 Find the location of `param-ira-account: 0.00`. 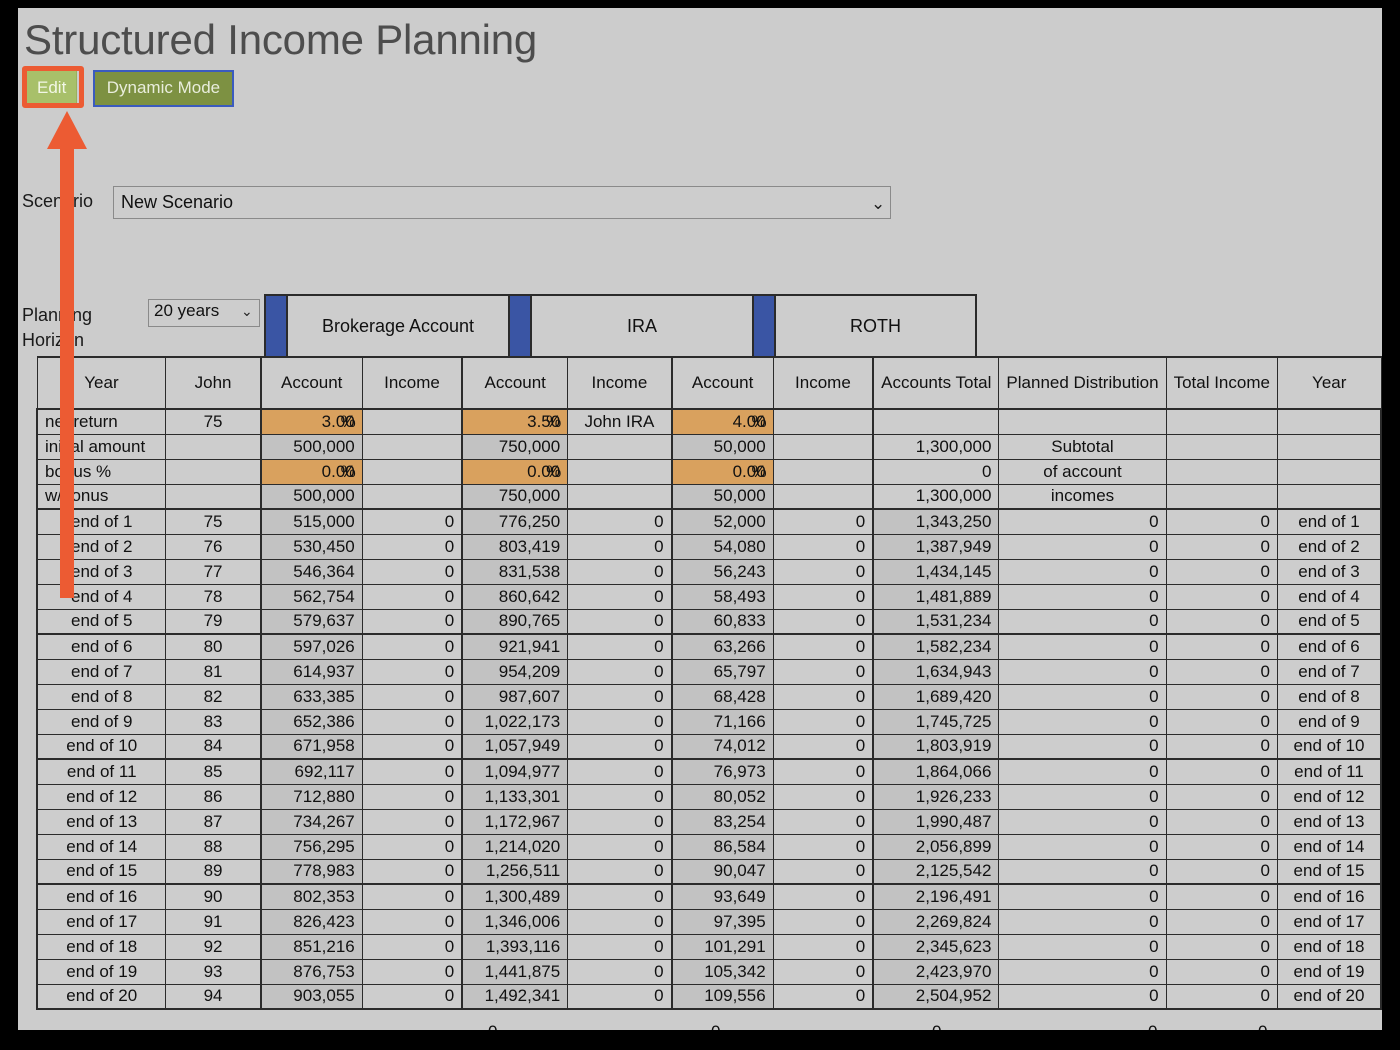

param-ira-account: 0.00 is located at coordinates (515, 471).